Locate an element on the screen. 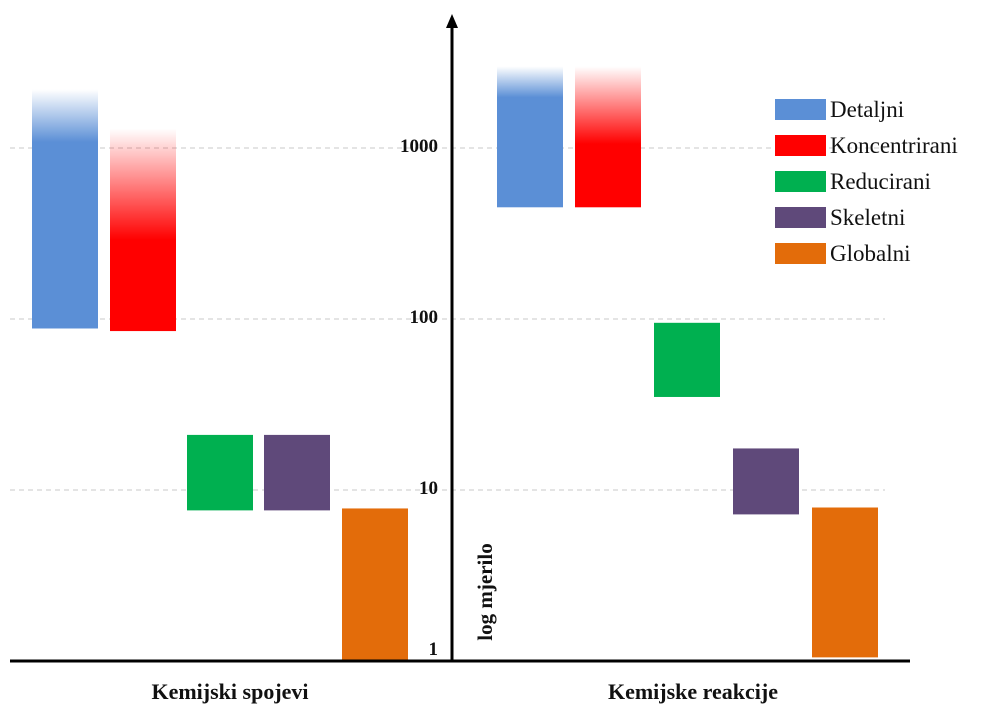 This screenshot has height=704, width=992. legend-swatch-koncentrirani is located at coordinates (800, 145).